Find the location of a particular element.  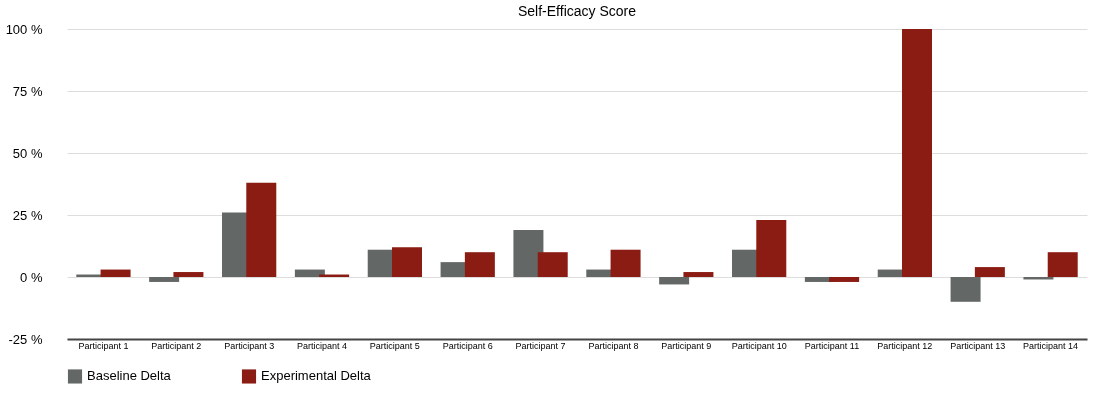

legend-label: Experimental Delta is located at coordinates (316, 376).